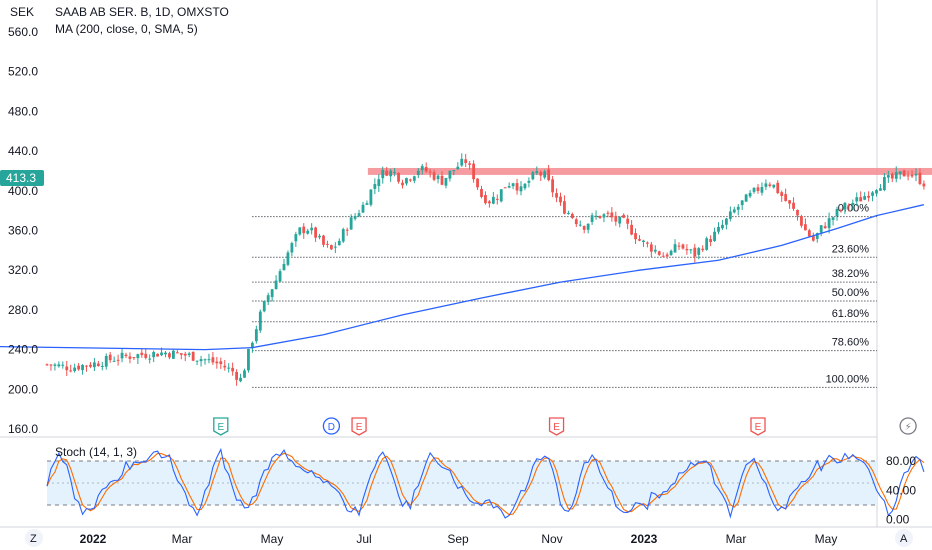 The width and height of the screenshot is (932, 550). I want to click on time-axis-labels: 2022 Mar May Jul Sep Nov 2023 Mar May, so click(459, 539).